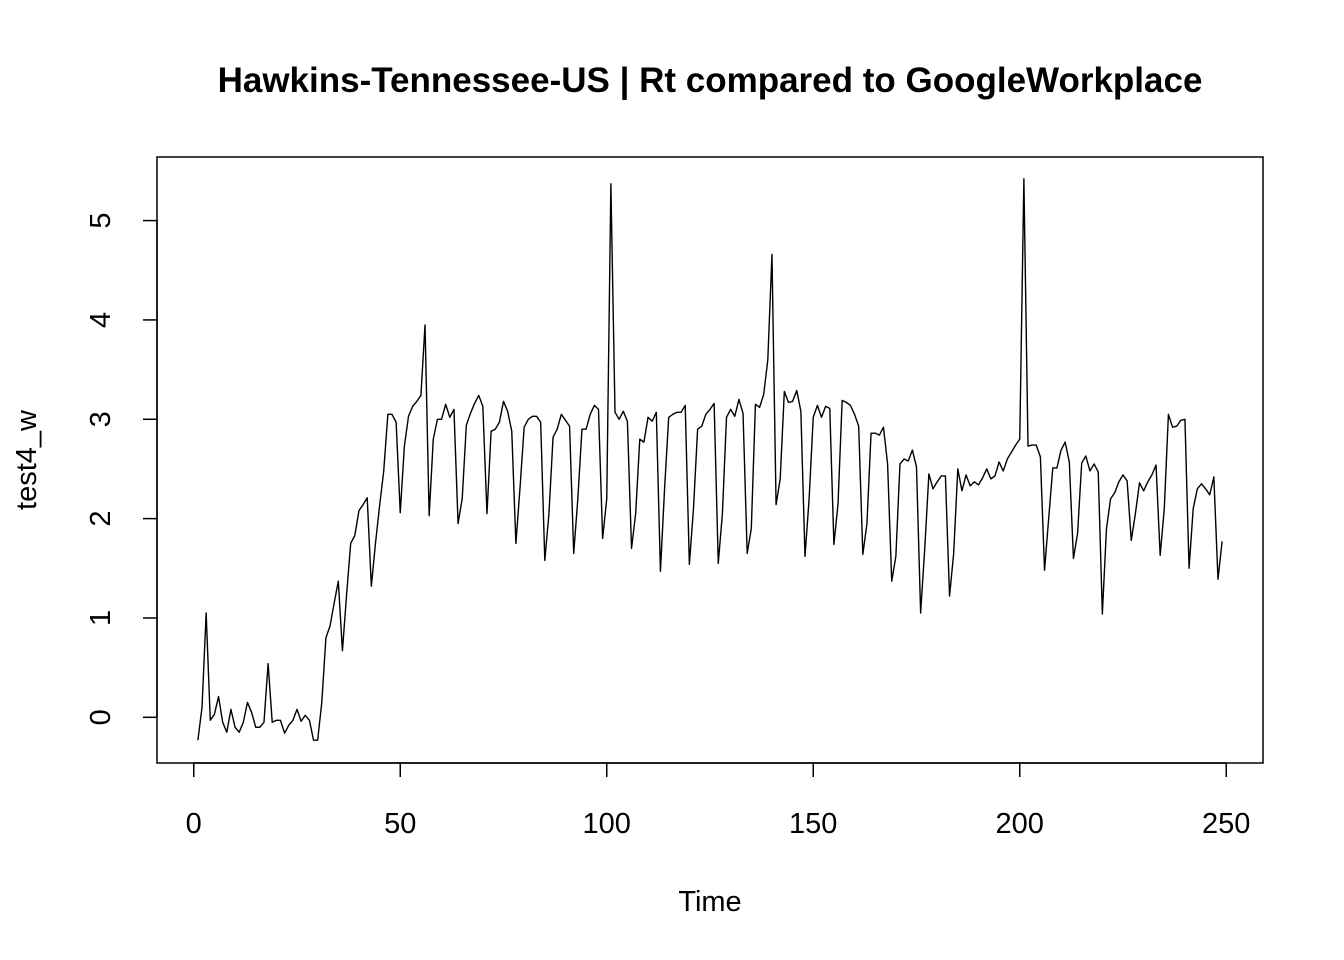  What do you see at coordinates (101, 419) in the screenshot?
I see `y-tick-label: 3` at bounding box center [101, 419].